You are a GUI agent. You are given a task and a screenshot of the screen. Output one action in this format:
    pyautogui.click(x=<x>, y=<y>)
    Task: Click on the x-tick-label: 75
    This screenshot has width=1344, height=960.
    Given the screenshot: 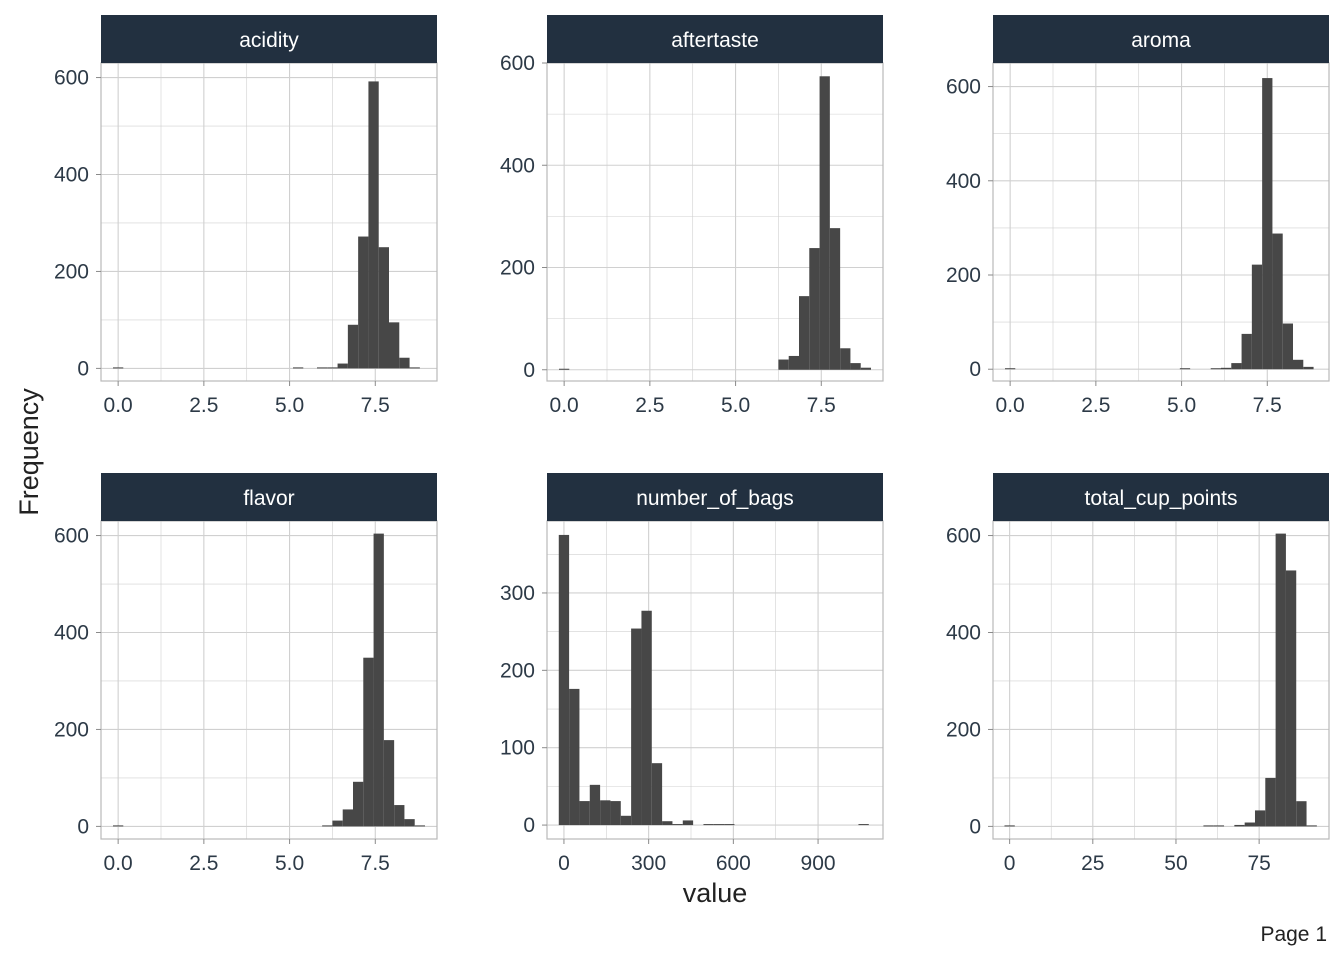 What is the action you would take?
    pyautogui.click(x=1258, y=863)
    